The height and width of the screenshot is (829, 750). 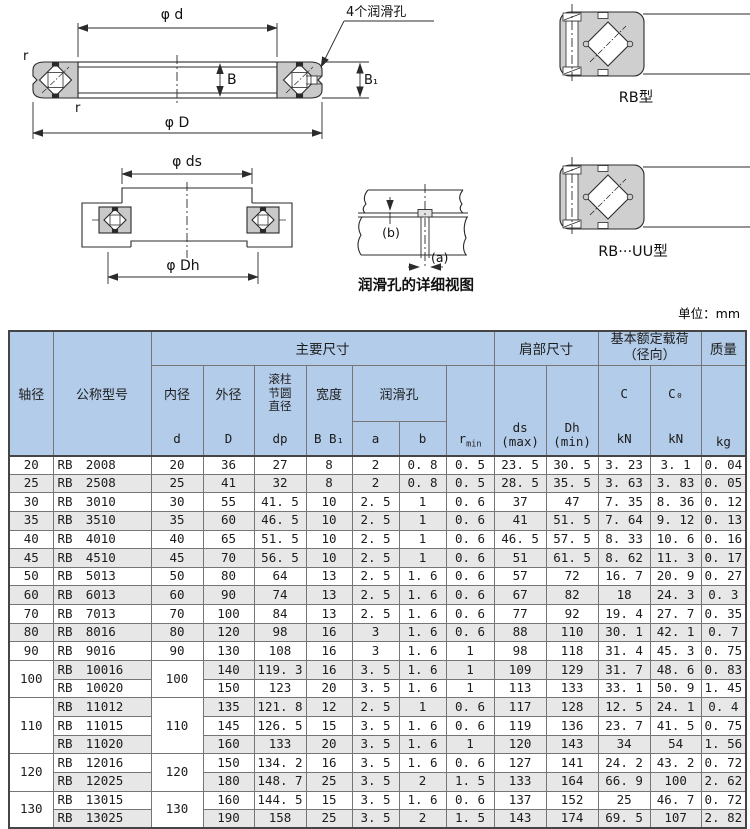 What do you see at coordinates (280, 614) in the screenshot?
I see `cell-pitch-dia: 84` at bounding box center [280, 614].